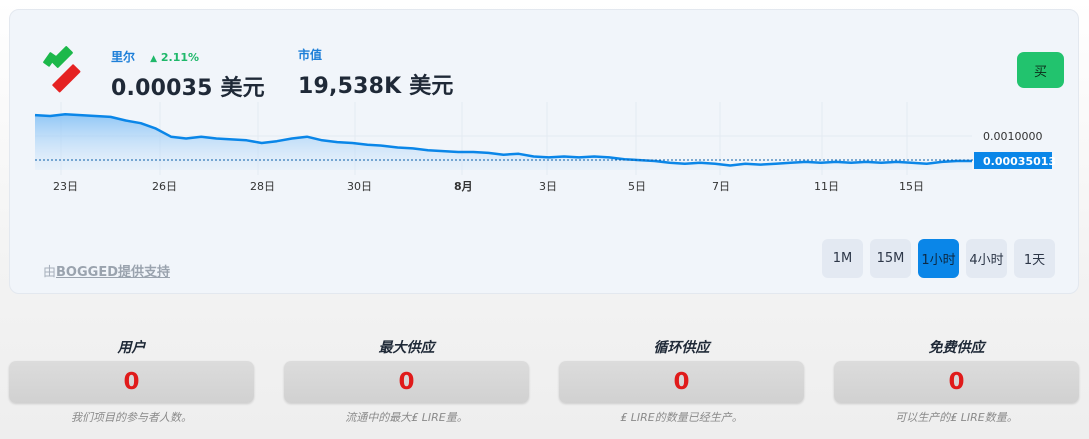 The height and width of the screenshot is (439, 1089). What do you see at coordinates (359, 186) in the screenshot?
I see `x-tick-label: 30日` at bounding box center [359, 186].